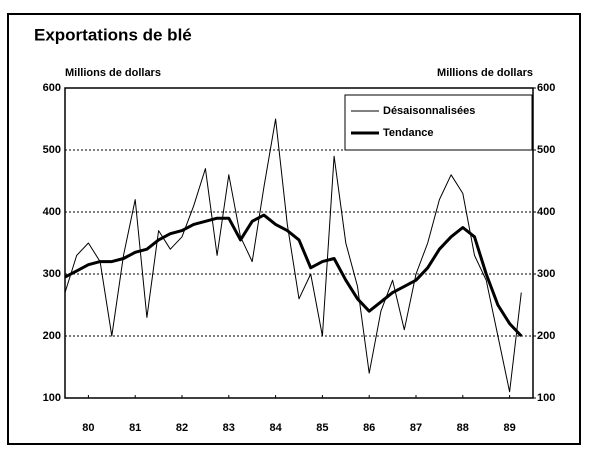  I want to click on y2-axis-label: Millions de dollars, so click(485, 73).